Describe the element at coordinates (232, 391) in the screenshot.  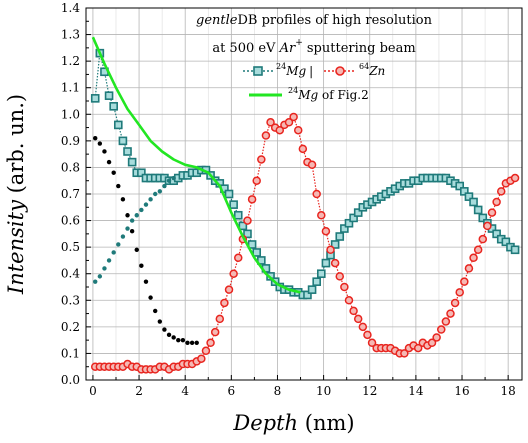
I see `x-tick-label: 6` at that location.